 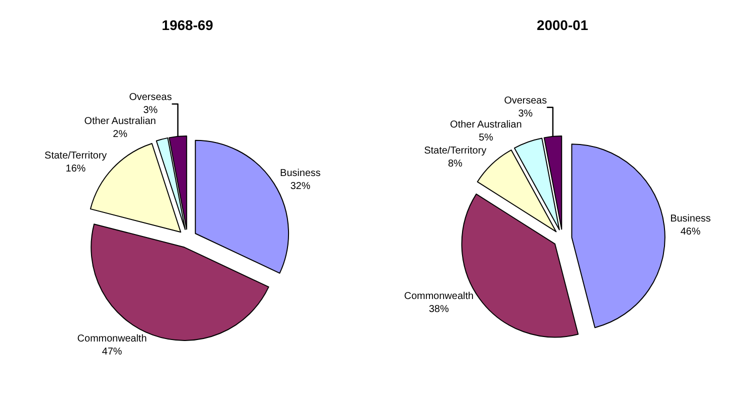 I want to click on chart-title: 2000-01, so click(x=562, y=24).